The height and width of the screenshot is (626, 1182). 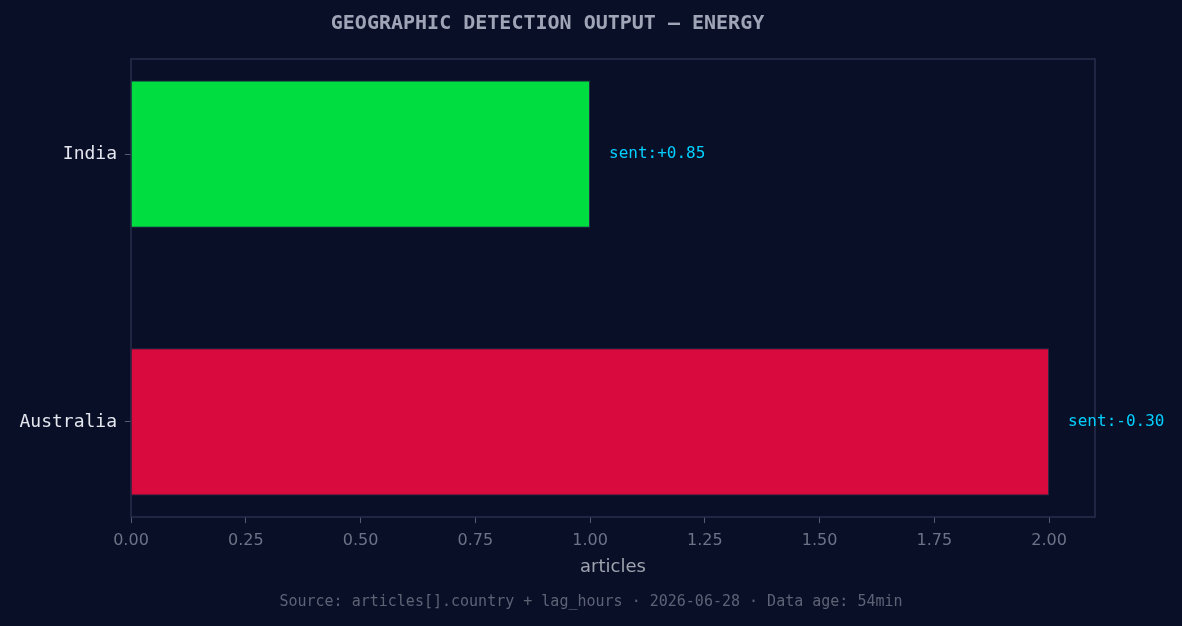 I want to click on y-tick-label: Australia, so click(x=68, y=420).